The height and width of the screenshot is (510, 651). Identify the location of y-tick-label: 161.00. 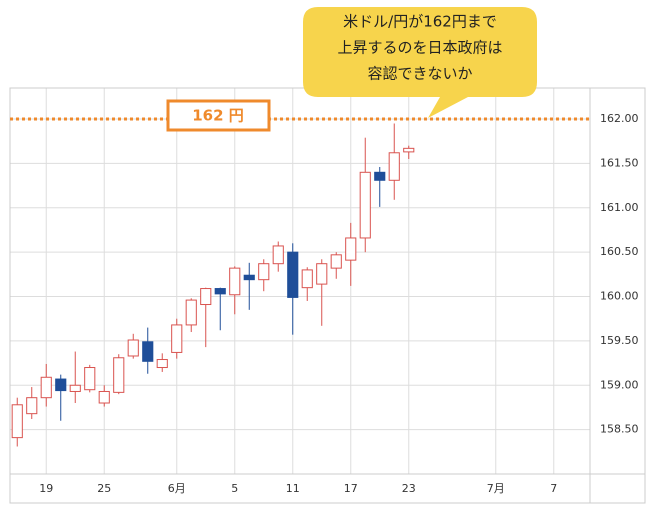
(619, 207).